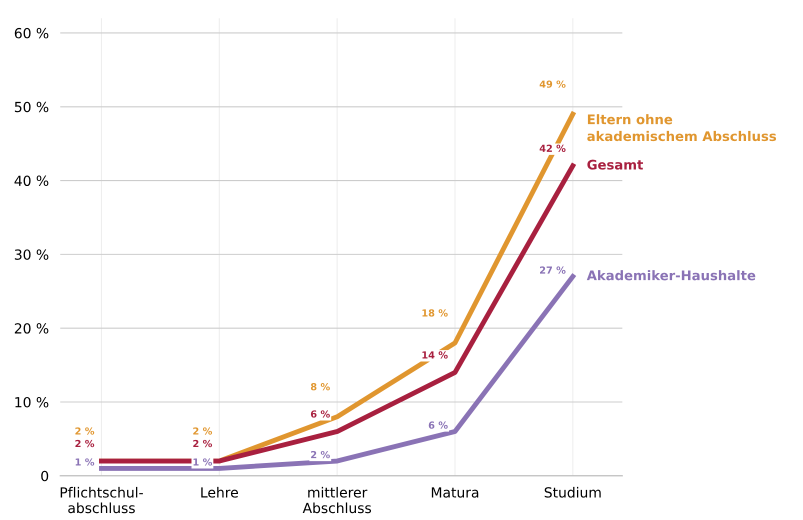 This screenshot has width=803, height=520. Describe the element at coordinates (681, 128) in the screenshot. I see `series-label: Eltern ohne akademischem Abschluss` at that location.